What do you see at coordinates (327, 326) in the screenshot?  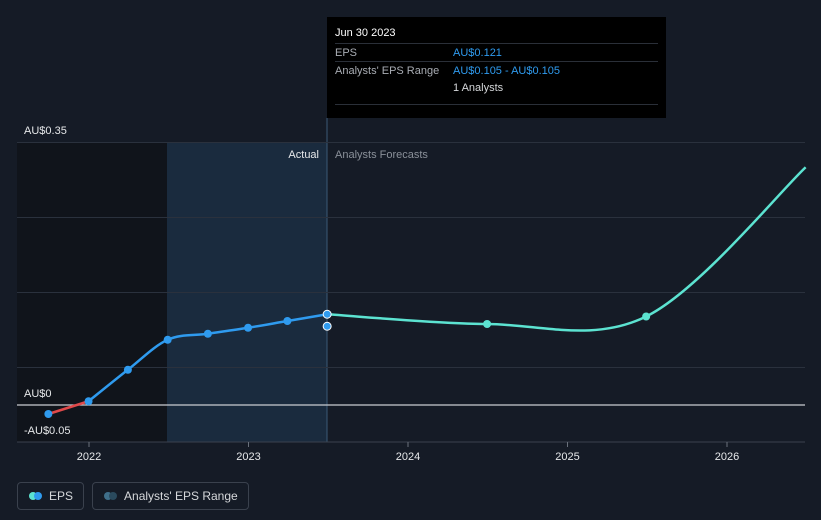 I see `range-low-point` at bounding box center [327, 326].